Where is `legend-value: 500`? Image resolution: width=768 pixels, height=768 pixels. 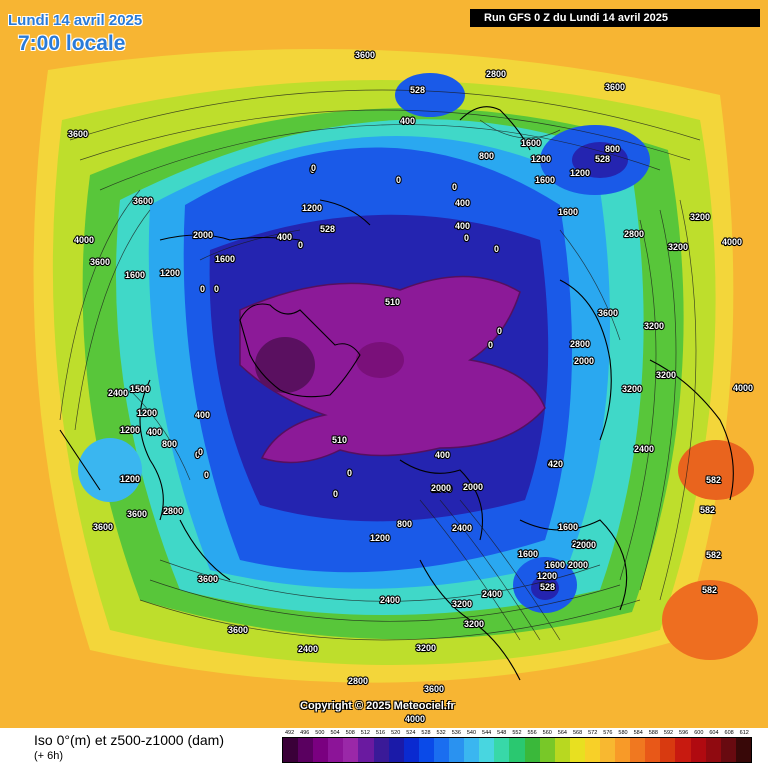 legend-value: 500 is located at coordinates (320, 733).